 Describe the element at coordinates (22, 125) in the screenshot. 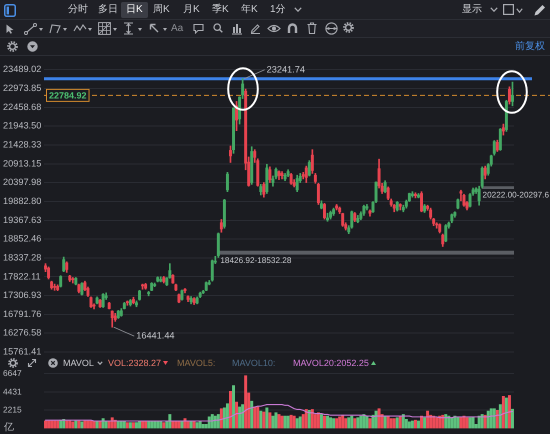

I see `y-tick-label: 21943.50` at that location.